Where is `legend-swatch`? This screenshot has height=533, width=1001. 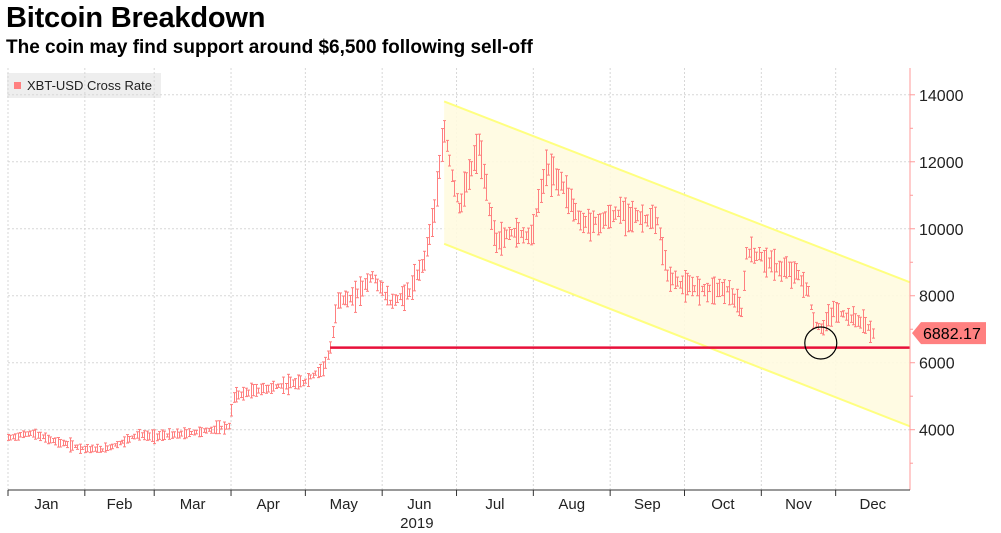 legend-swatch is located at coordinates (17, 85).